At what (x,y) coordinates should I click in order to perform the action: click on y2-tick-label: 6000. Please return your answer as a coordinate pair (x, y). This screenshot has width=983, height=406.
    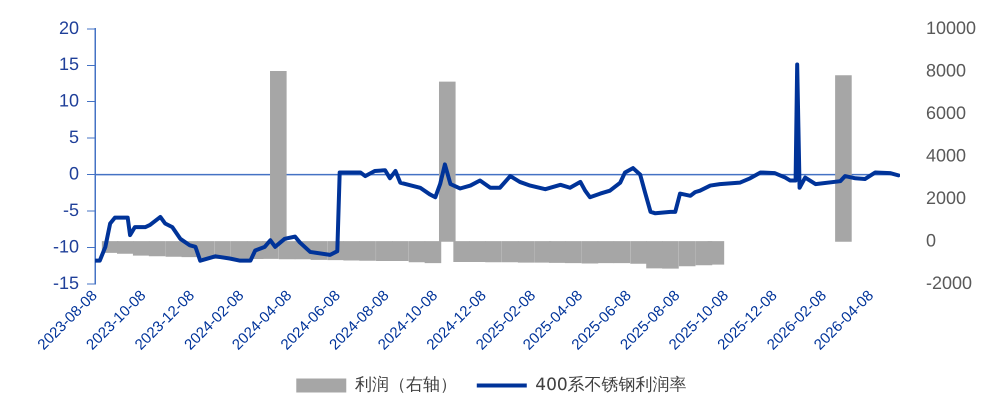
    Looking at the image, I should click on (946, 112).